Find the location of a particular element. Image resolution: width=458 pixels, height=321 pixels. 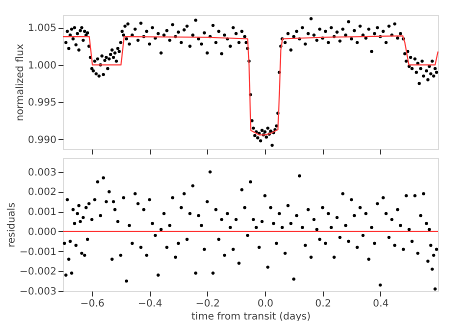

x-tick-label: −0.6 is located at coordinates (92, 304).